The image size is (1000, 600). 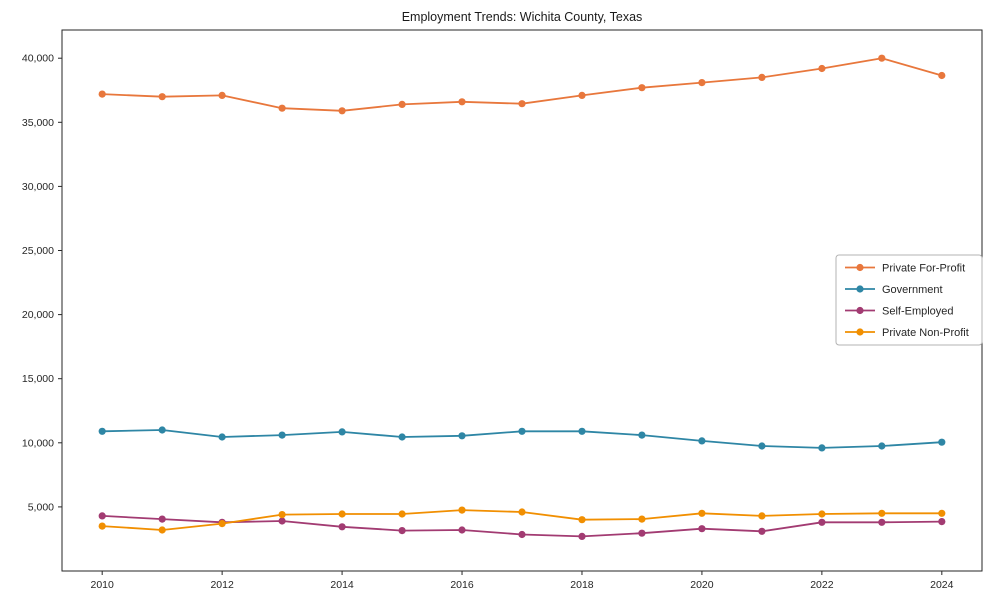 I want to click on legend-label: Government, so click(x=912, y=290).